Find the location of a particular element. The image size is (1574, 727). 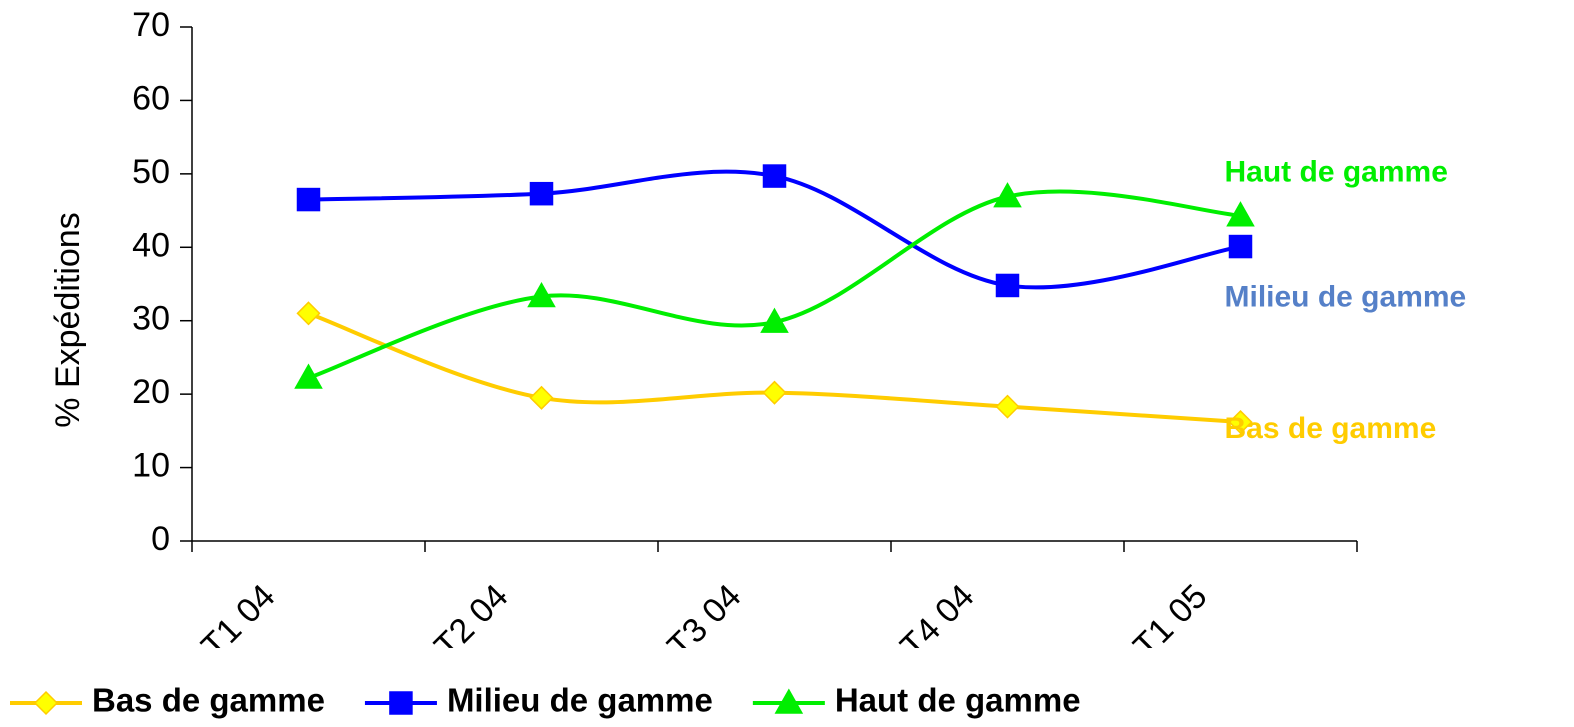

x-tick-label: T3 04 is located at coordinates (704, 621).